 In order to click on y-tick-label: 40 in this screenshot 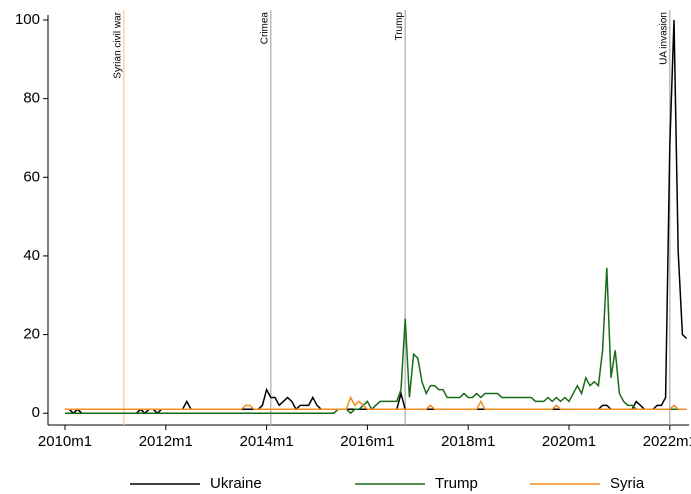, I will do `click(31, 255)`.